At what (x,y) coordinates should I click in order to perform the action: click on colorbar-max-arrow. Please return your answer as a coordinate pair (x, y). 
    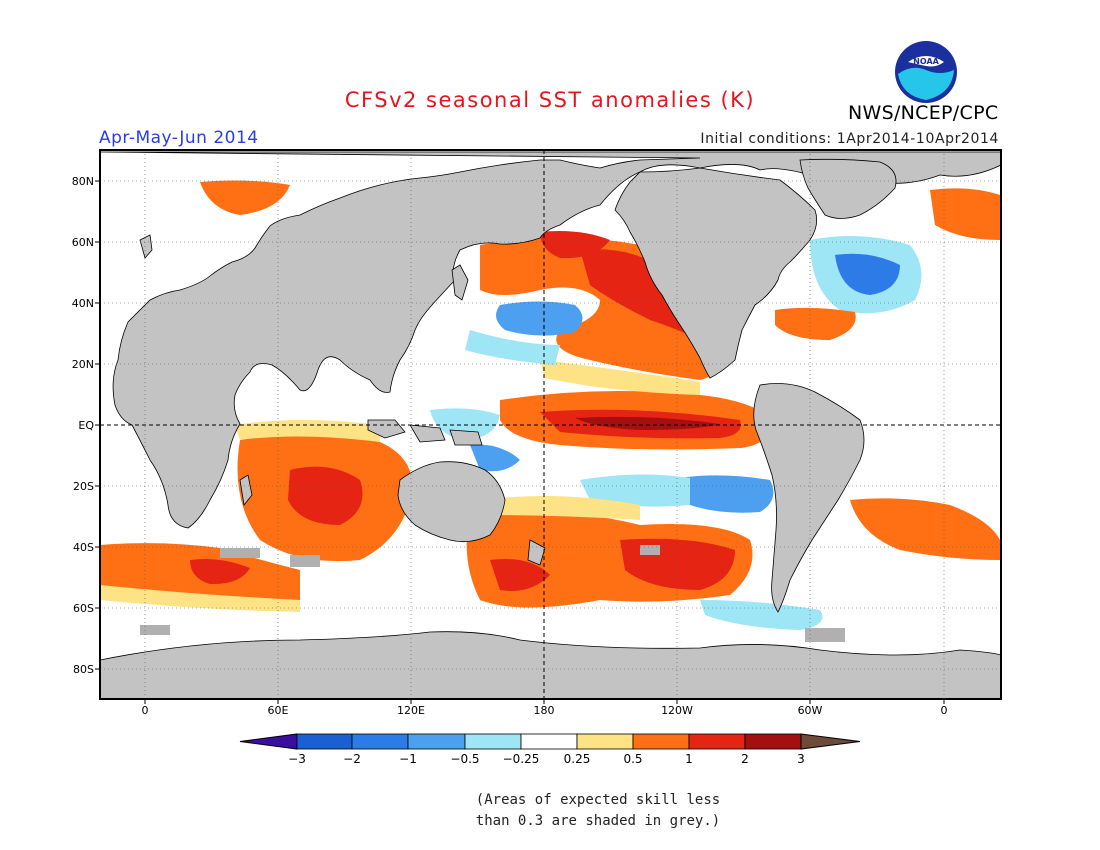
    Looking at the image, I should click on (830, 741).